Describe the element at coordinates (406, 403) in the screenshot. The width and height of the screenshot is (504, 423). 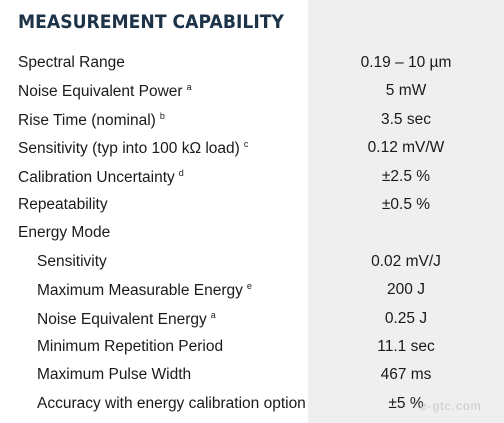
I see `row-value: ±5 %` at that location.